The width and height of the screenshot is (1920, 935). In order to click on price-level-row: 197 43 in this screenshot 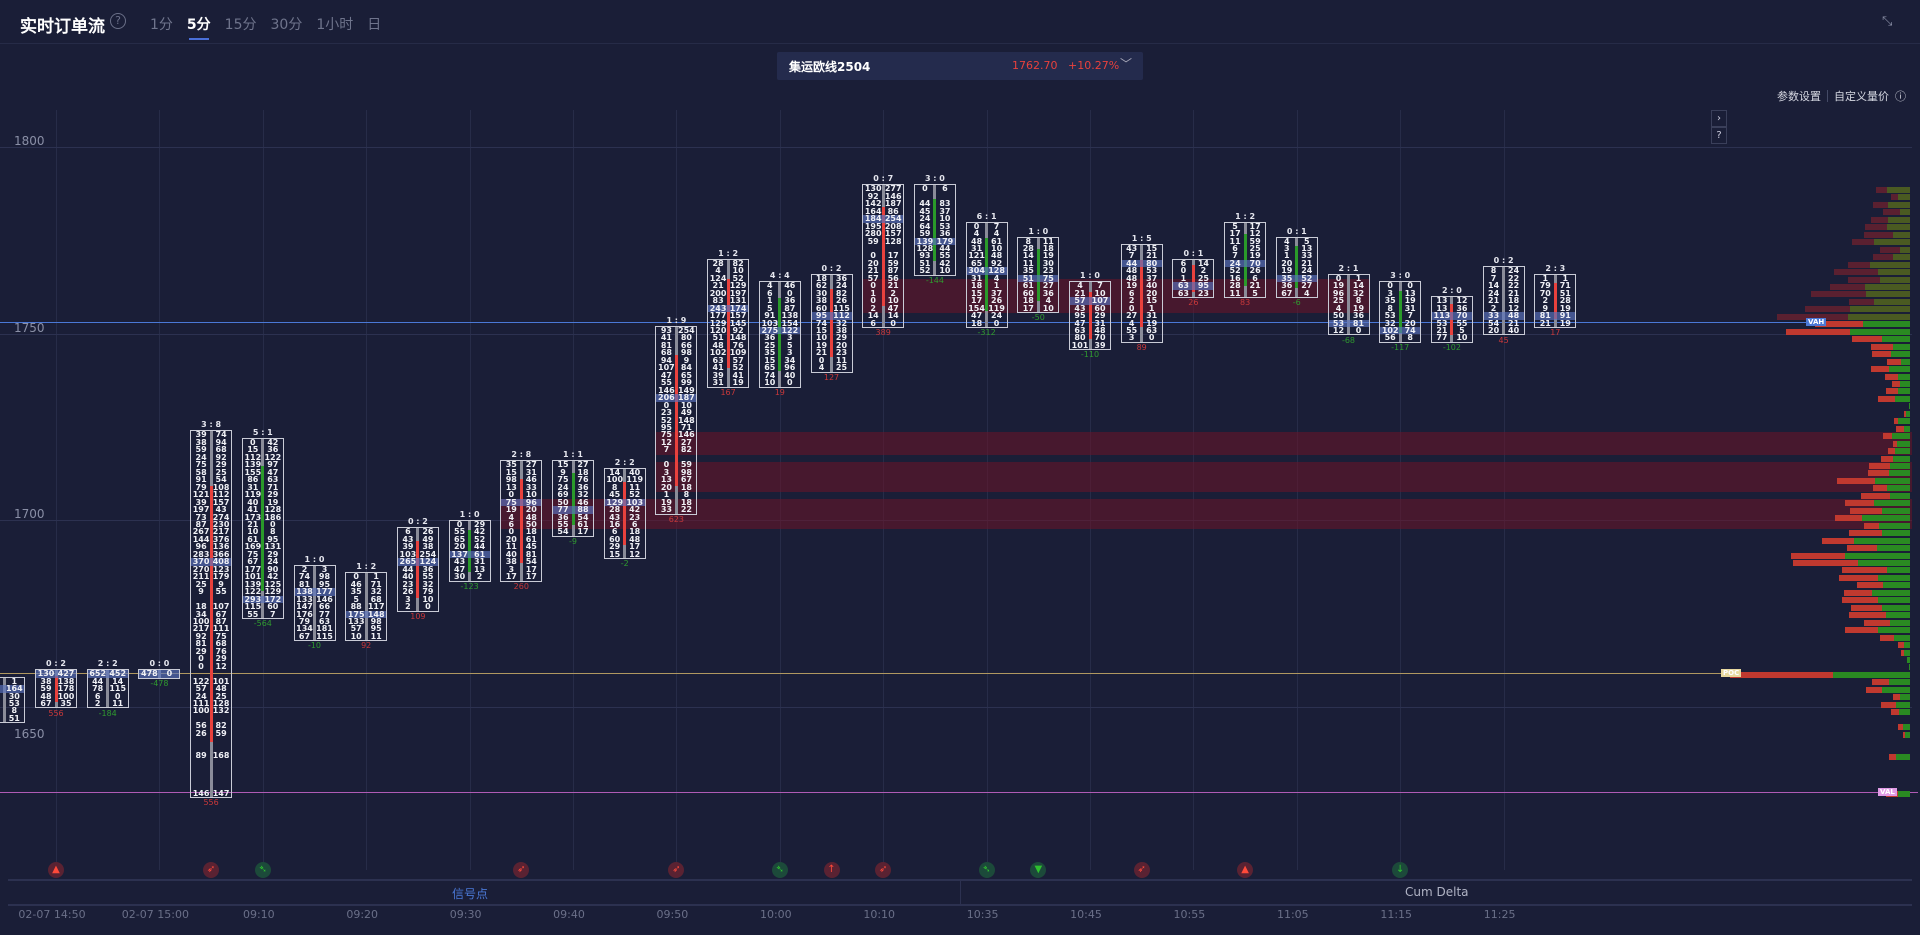, I will do `click(211, 509)`.